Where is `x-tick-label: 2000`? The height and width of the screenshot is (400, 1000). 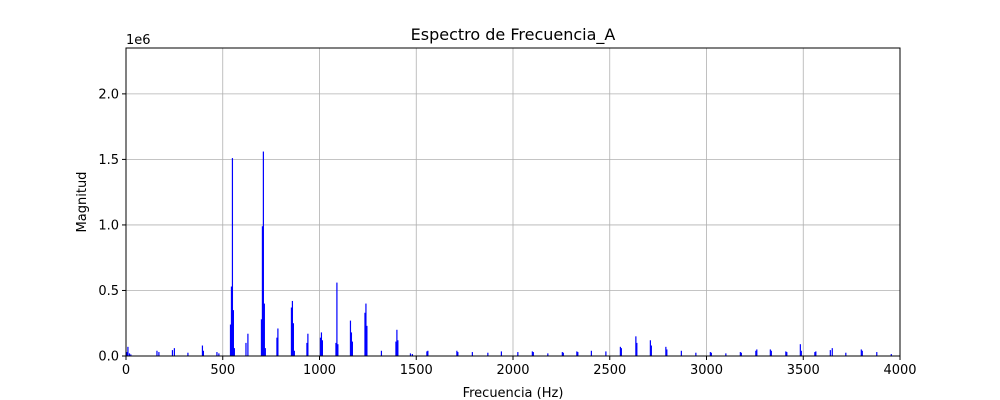
x-tick-label: 2000 is located at coordinates (512, 370).